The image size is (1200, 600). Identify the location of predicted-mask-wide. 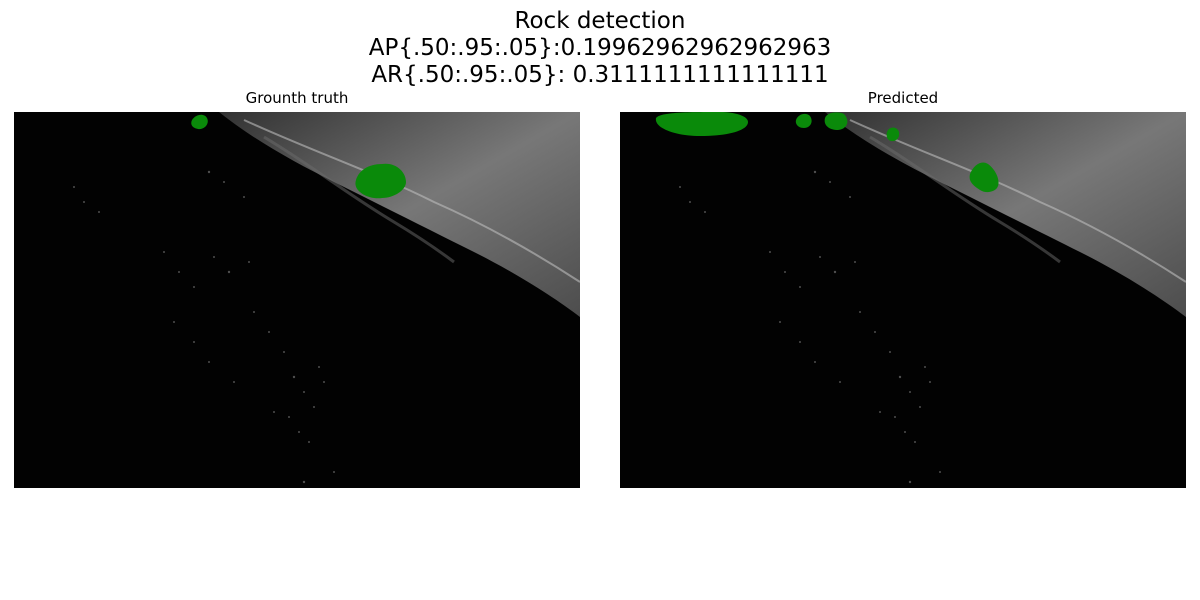
(701, 124).